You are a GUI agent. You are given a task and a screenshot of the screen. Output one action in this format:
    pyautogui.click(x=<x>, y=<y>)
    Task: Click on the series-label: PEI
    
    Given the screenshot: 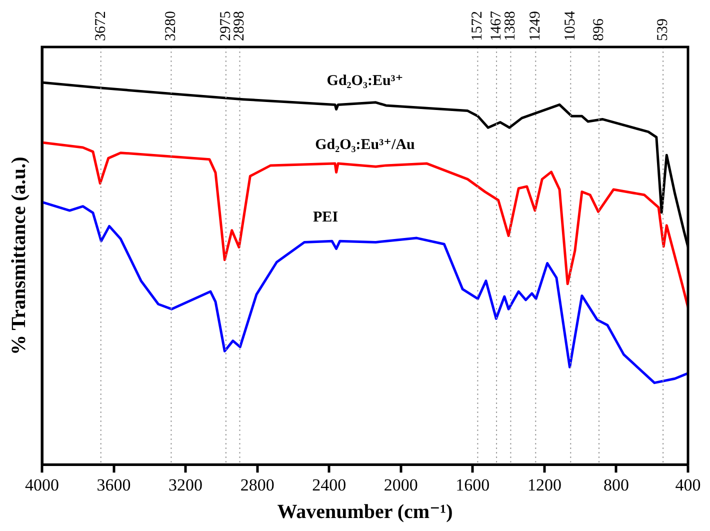 What is the action you would take?
    pyautogui.click(x=325, y=217)
    